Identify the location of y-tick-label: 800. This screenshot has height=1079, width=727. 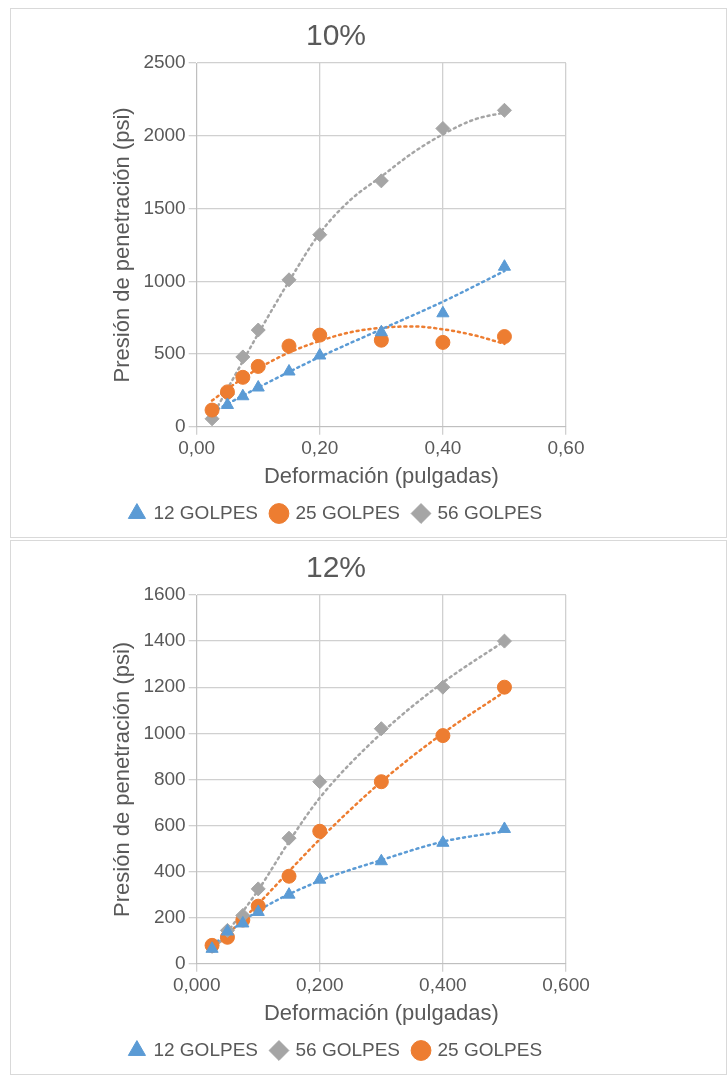
(169, 778).